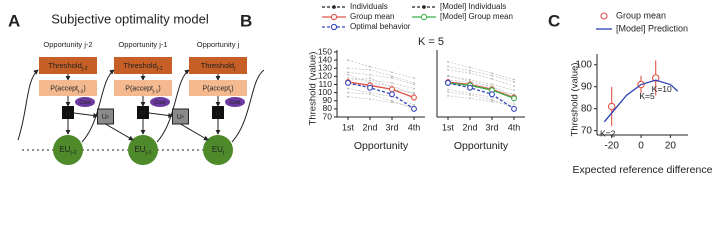 This screenshot has width=720, height=240. Describe the element at coordinates (554, 20) in the screenshot. I see `panel-label: C` at that location.